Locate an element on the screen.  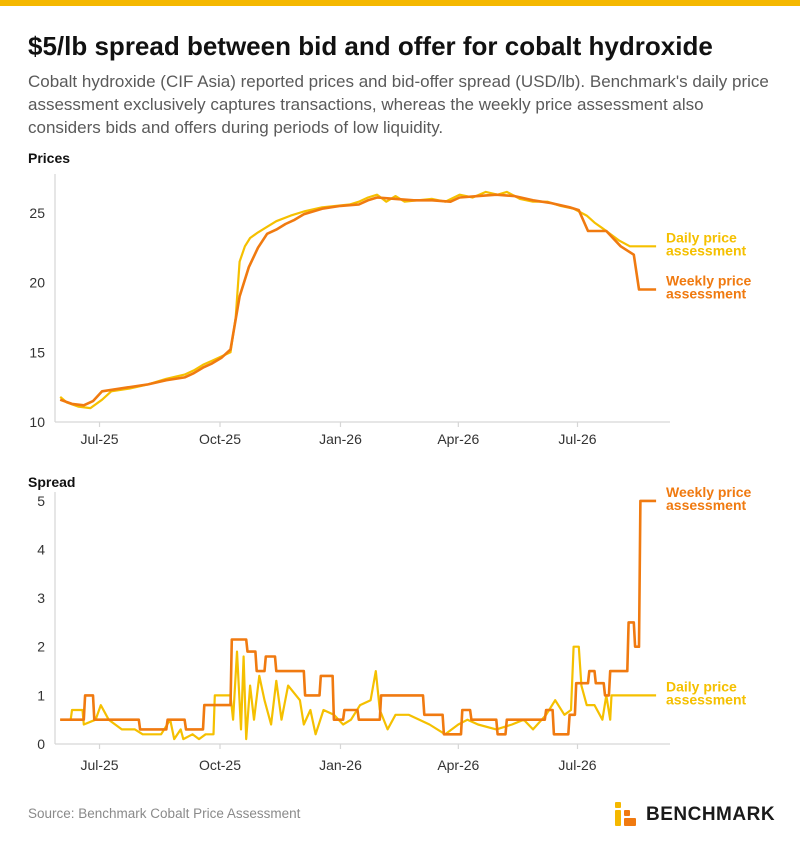
y-tick-label: 2 is located at coordinates (41, 647).